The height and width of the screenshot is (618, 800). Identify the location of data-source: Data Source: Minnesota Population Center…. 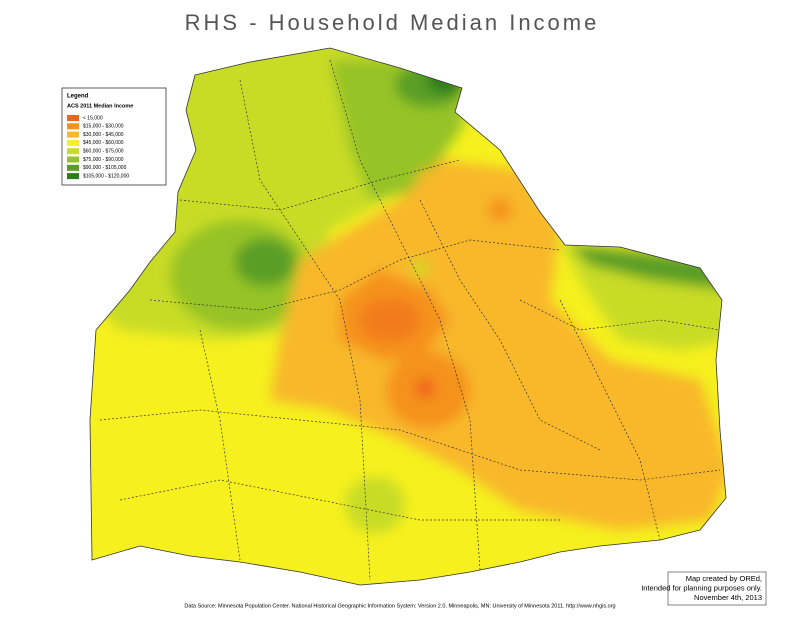
(399, 606).